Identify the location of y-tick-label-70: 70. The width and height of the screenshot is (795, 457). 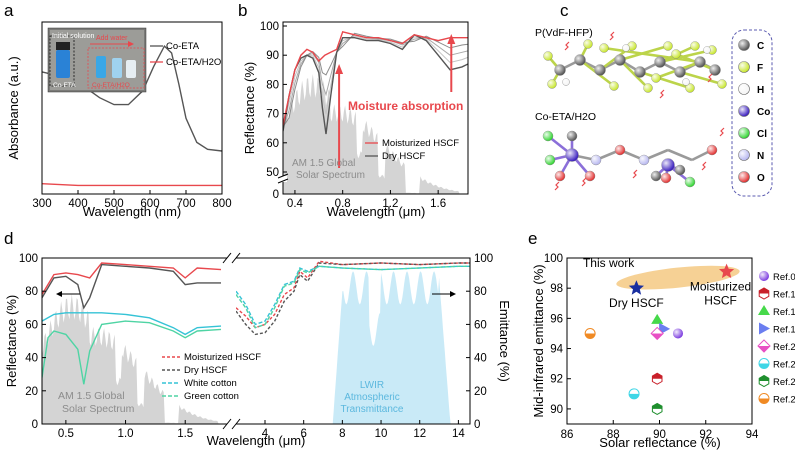
(272, 115).